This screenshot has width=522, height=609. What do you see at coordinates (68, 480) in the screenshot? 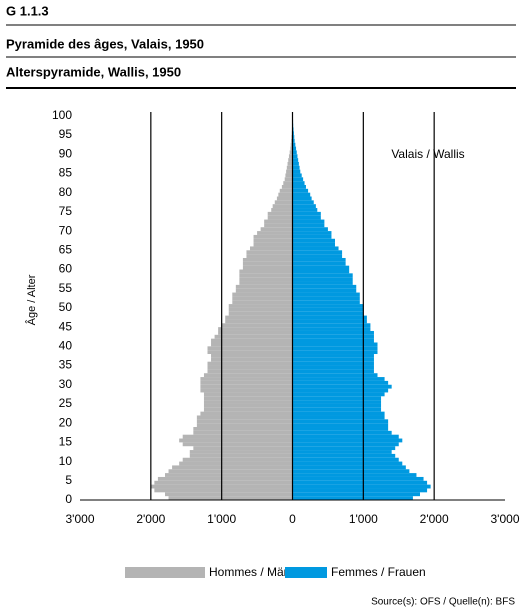
I see `y-tick-label: 5` at bounding box center [68, 480].